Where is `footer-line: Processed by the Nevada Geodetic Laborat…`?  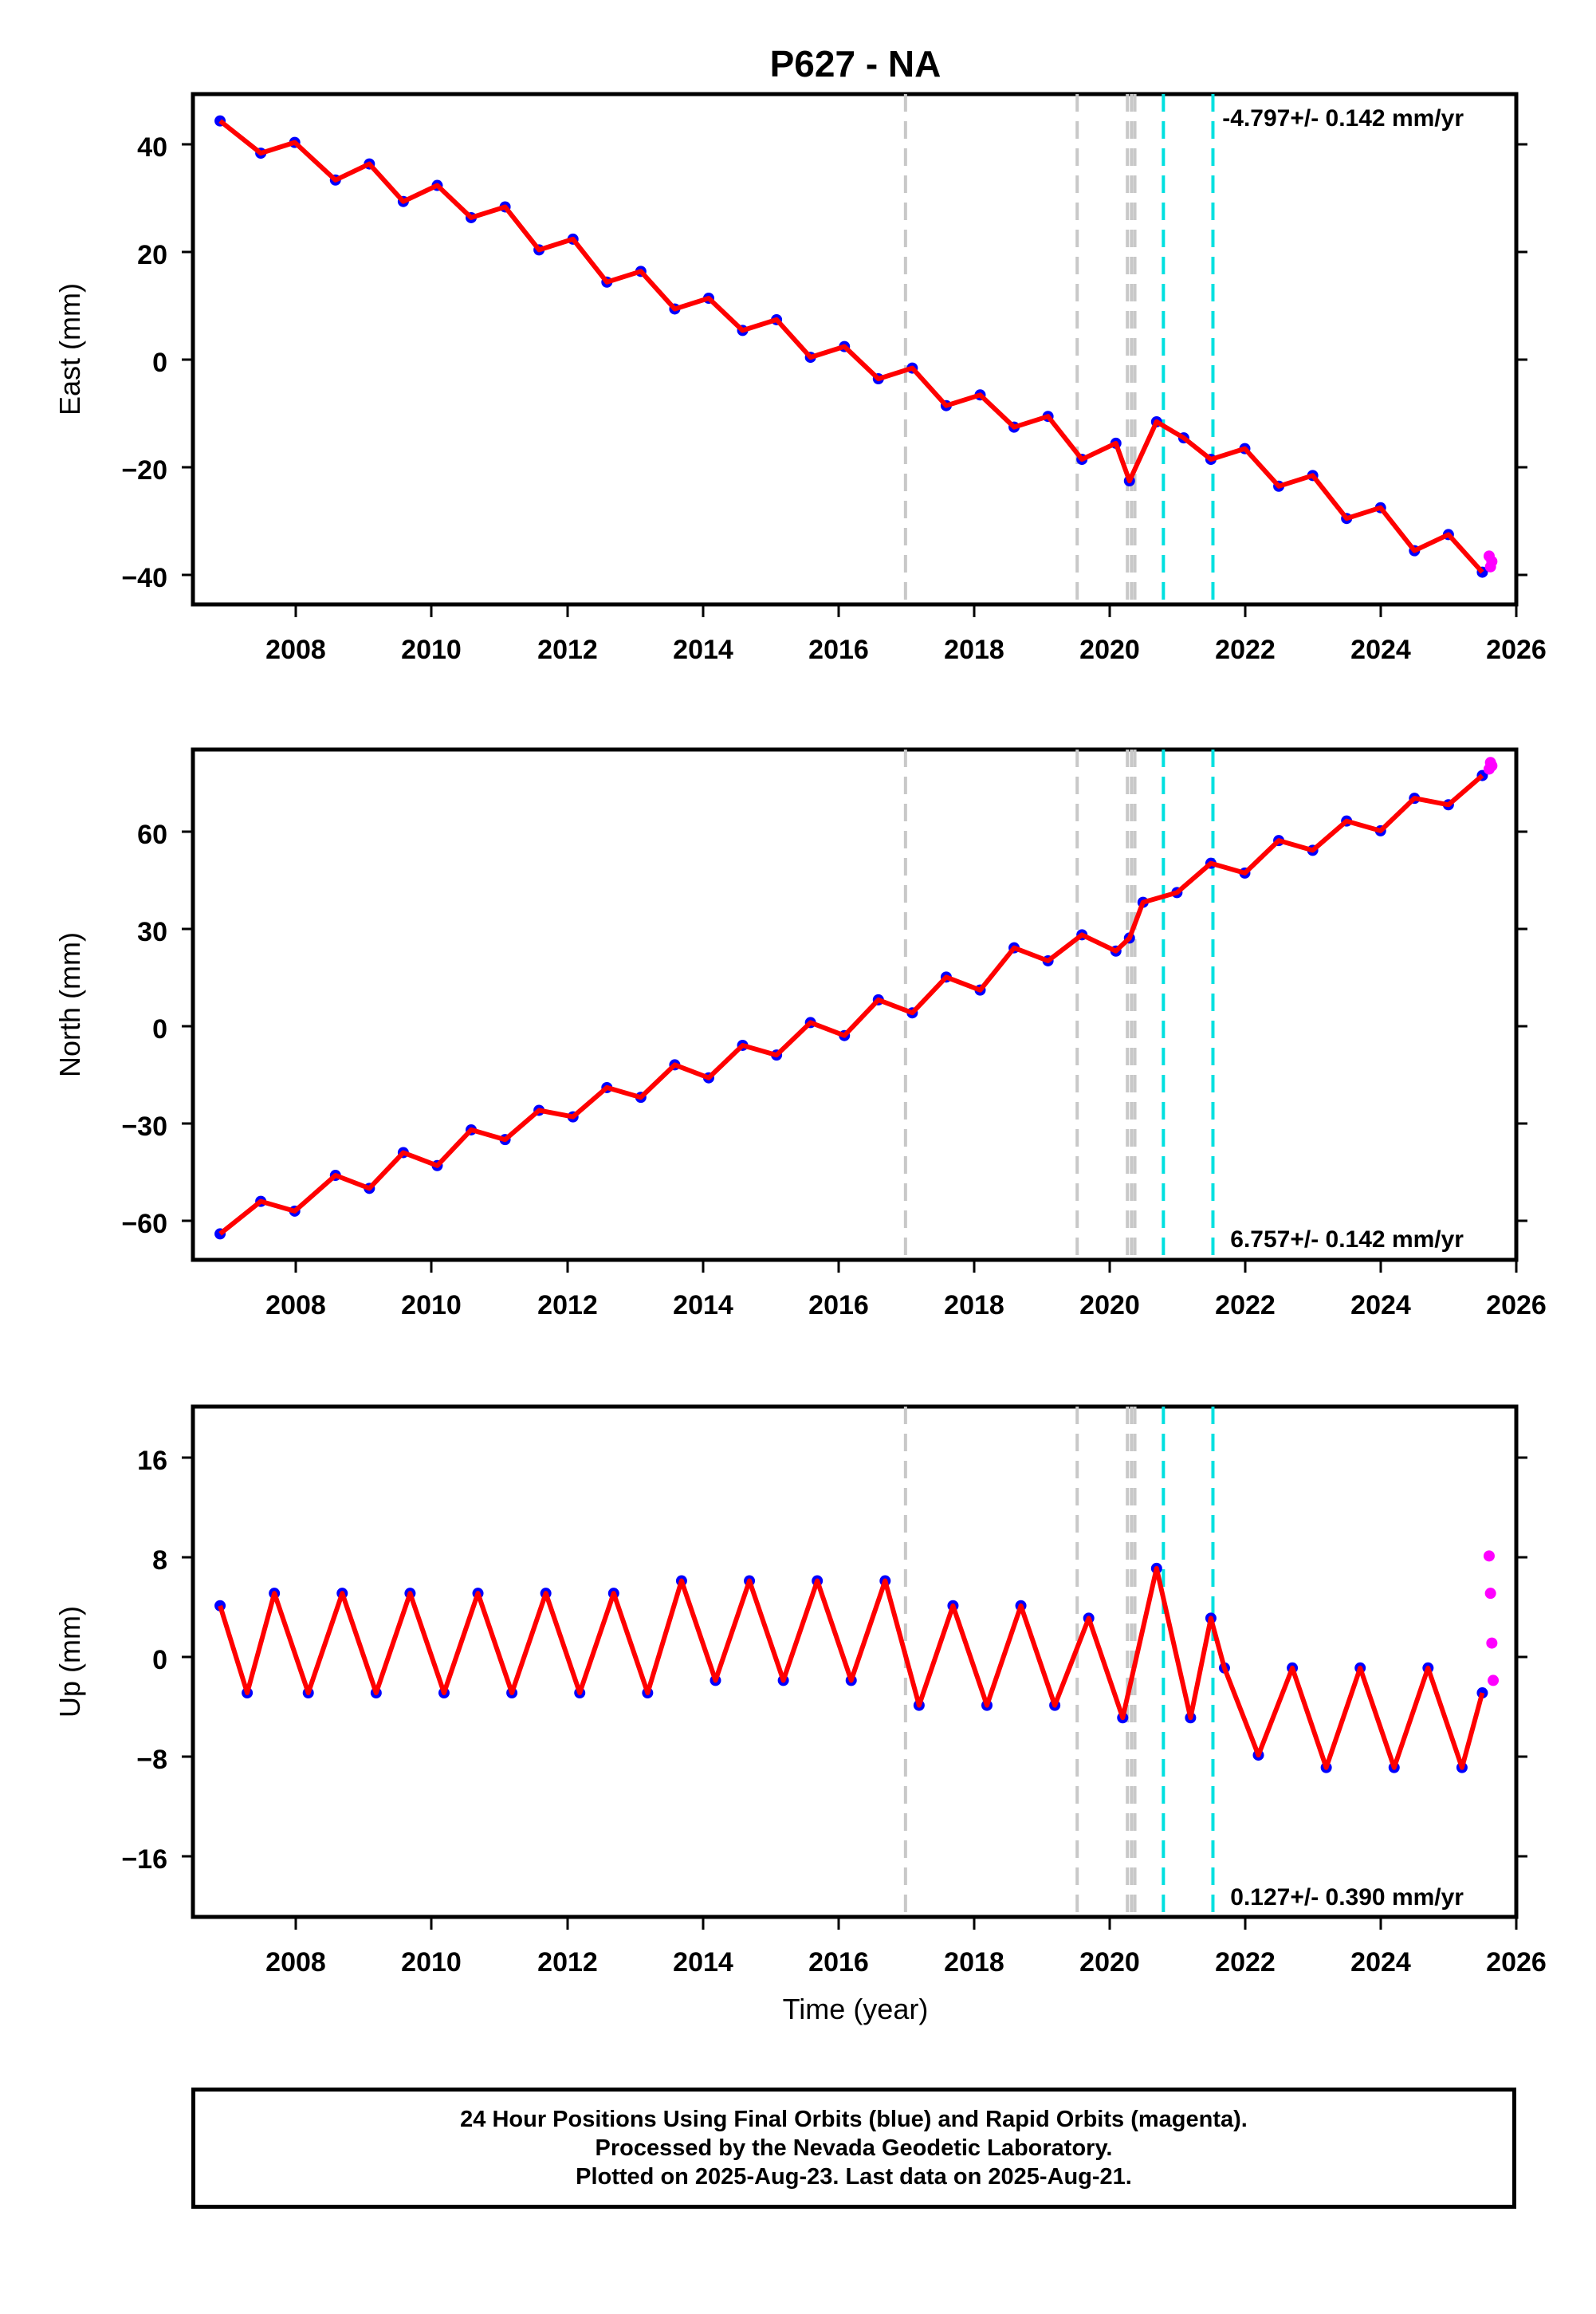
footer-line: Processed by the Nevada Geodetic Laborat… is located at coordinates (854, 2148).